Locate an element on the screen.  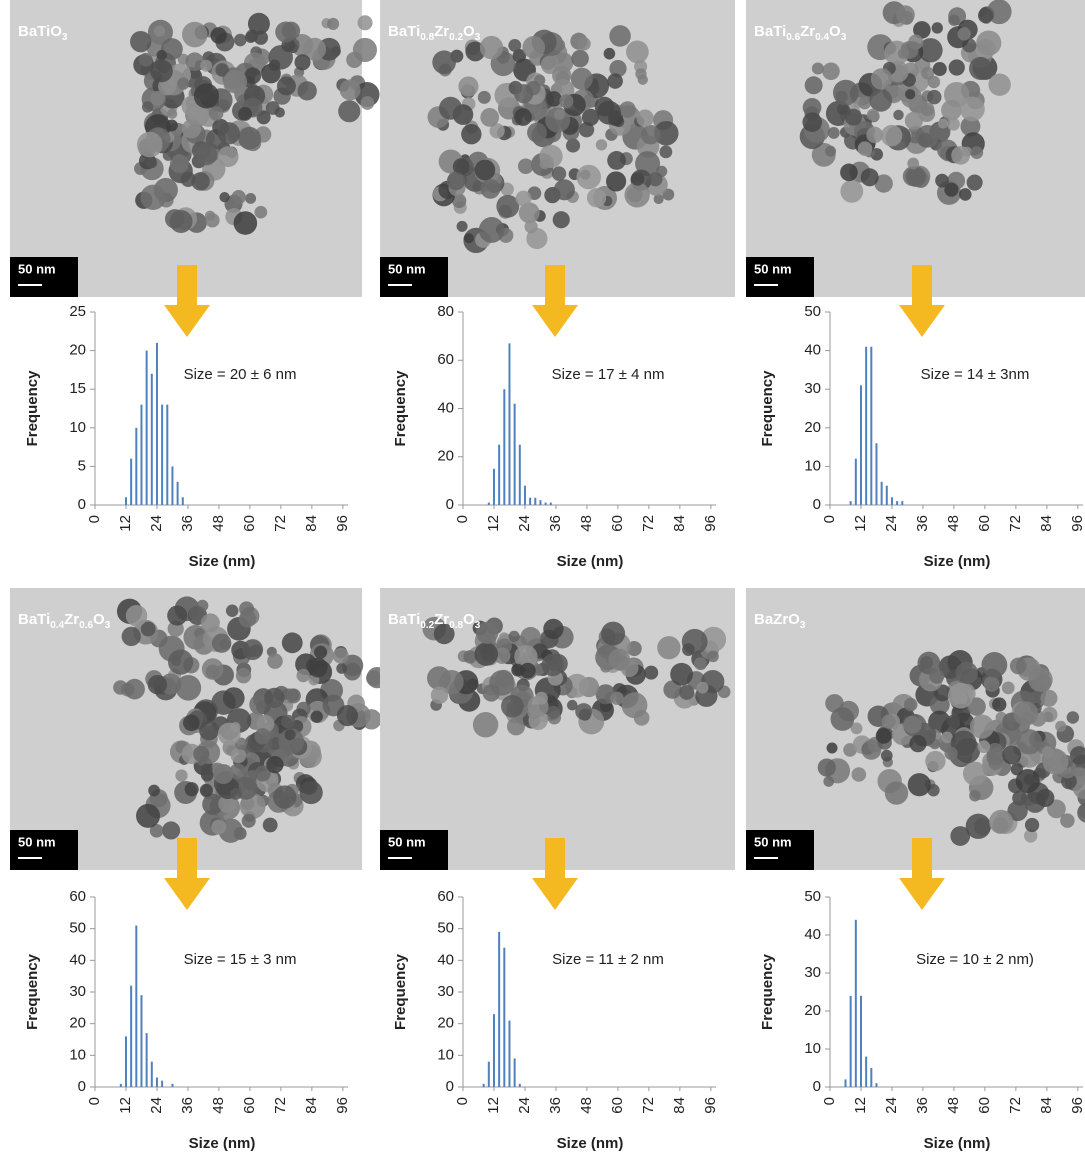
panel-label: BaTi0.8Zr0.2O3 is located at coordinates (434, 33).